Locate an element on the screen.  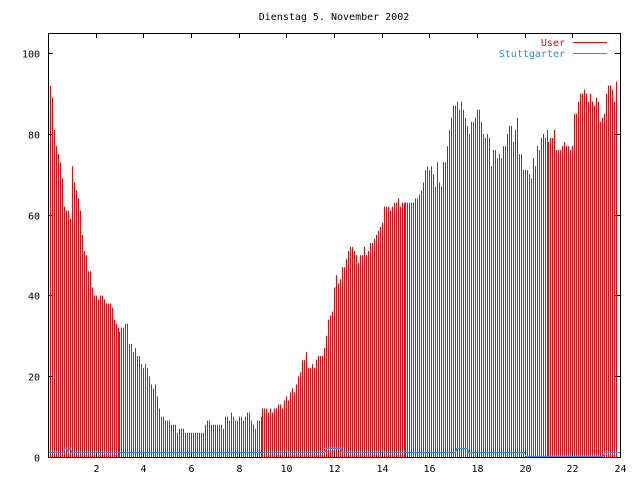
x-tick-label: 12 is located at coordinates (334, 469).